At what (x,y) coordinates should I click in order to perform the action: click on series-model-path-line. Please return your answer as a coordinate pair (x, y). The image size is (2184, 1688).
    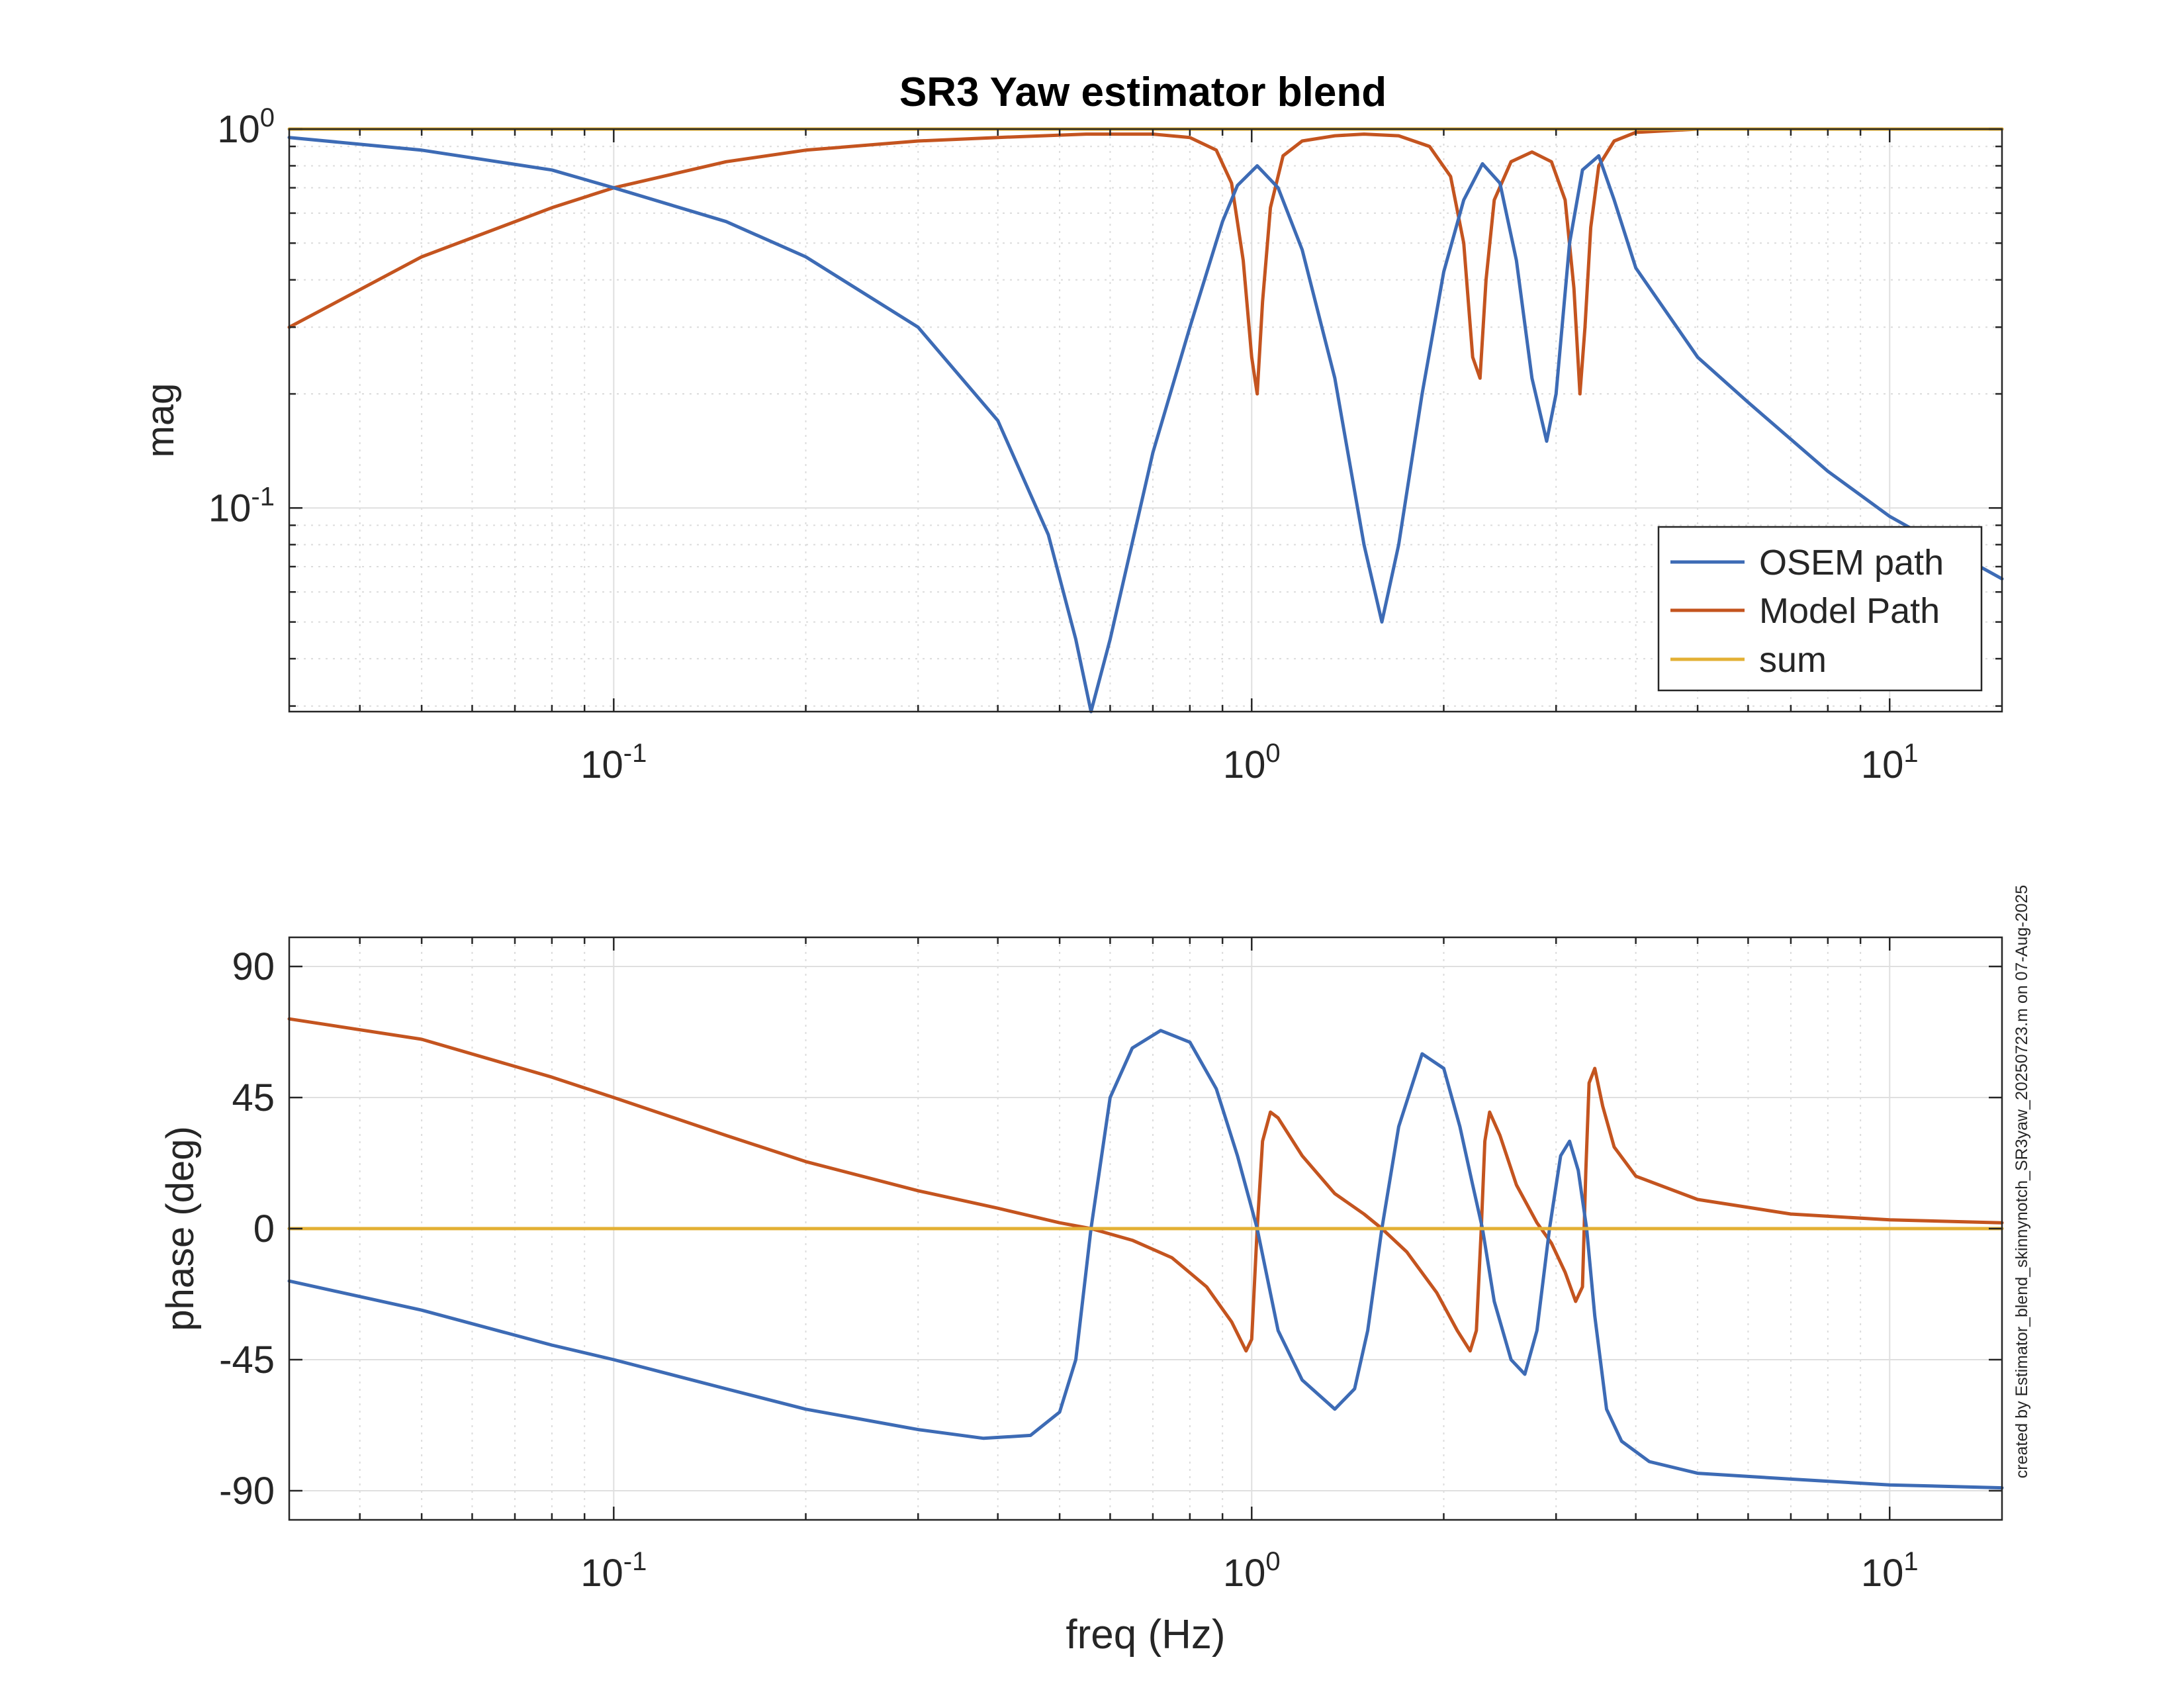
    Looking at the image, I should click on (1145, 261).